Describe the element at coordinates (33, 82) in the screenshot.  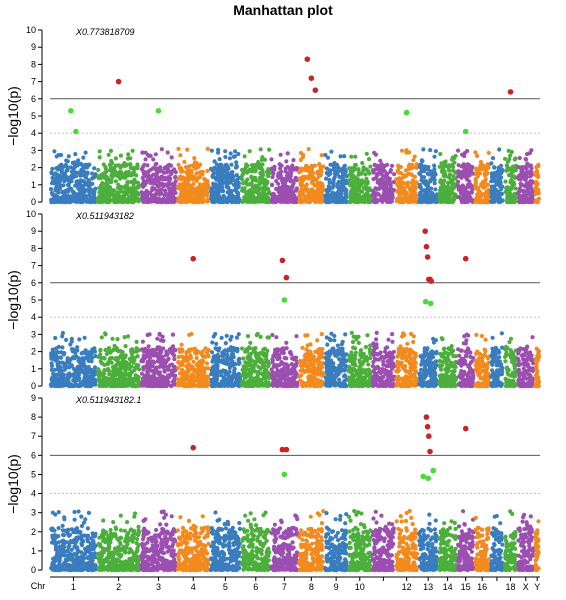
I see `y-tick-label: 7` at that location.